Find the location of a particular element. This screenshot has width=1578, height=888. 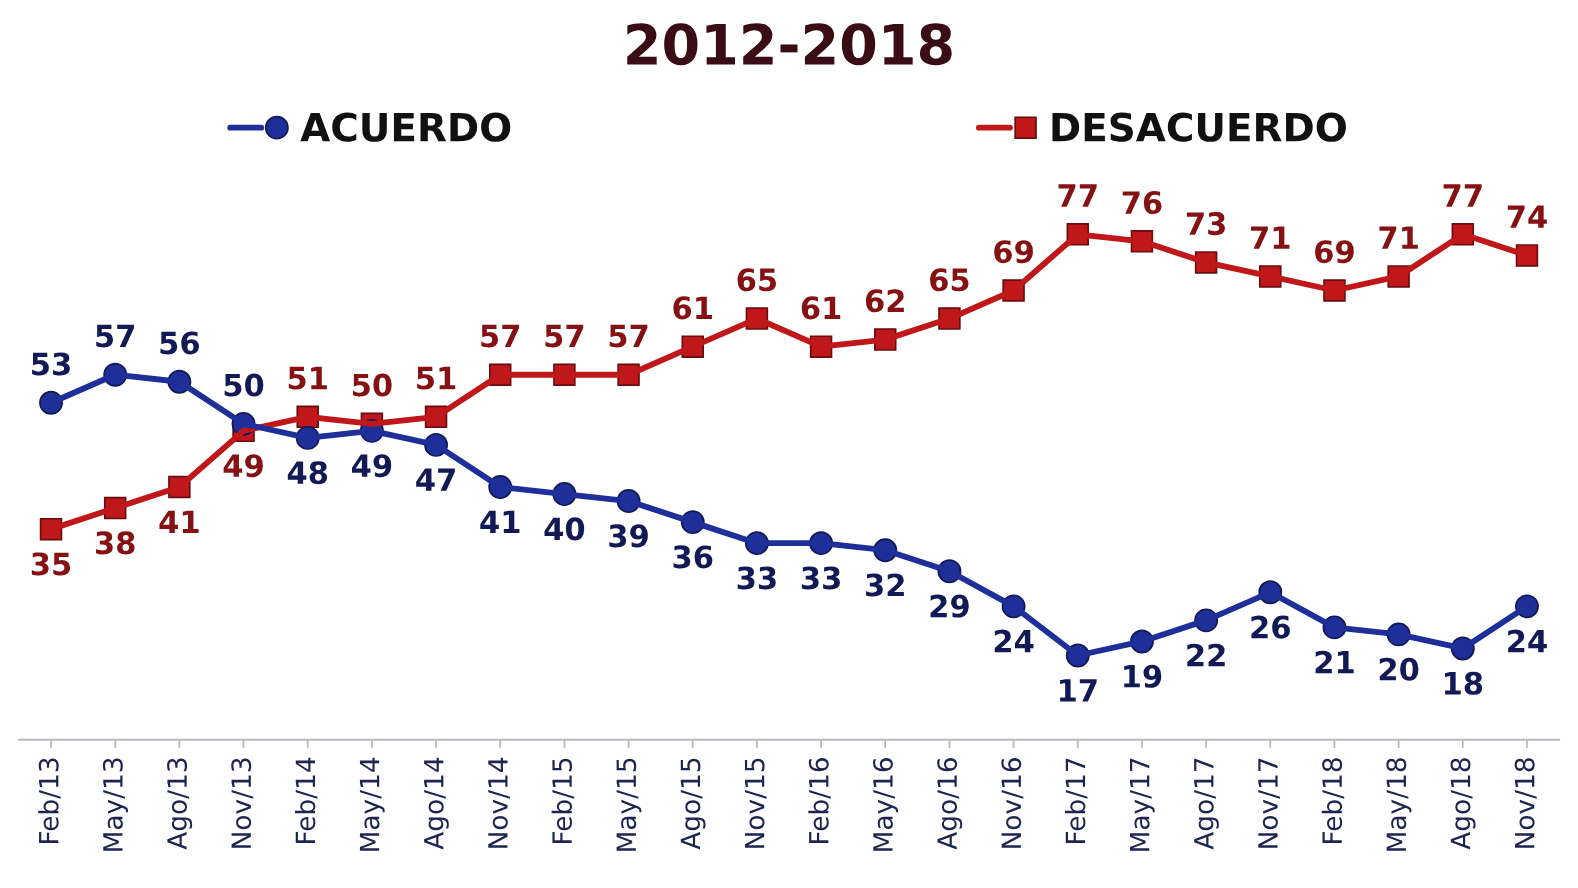

data-label: 36 is located at coordinates (693, 557).